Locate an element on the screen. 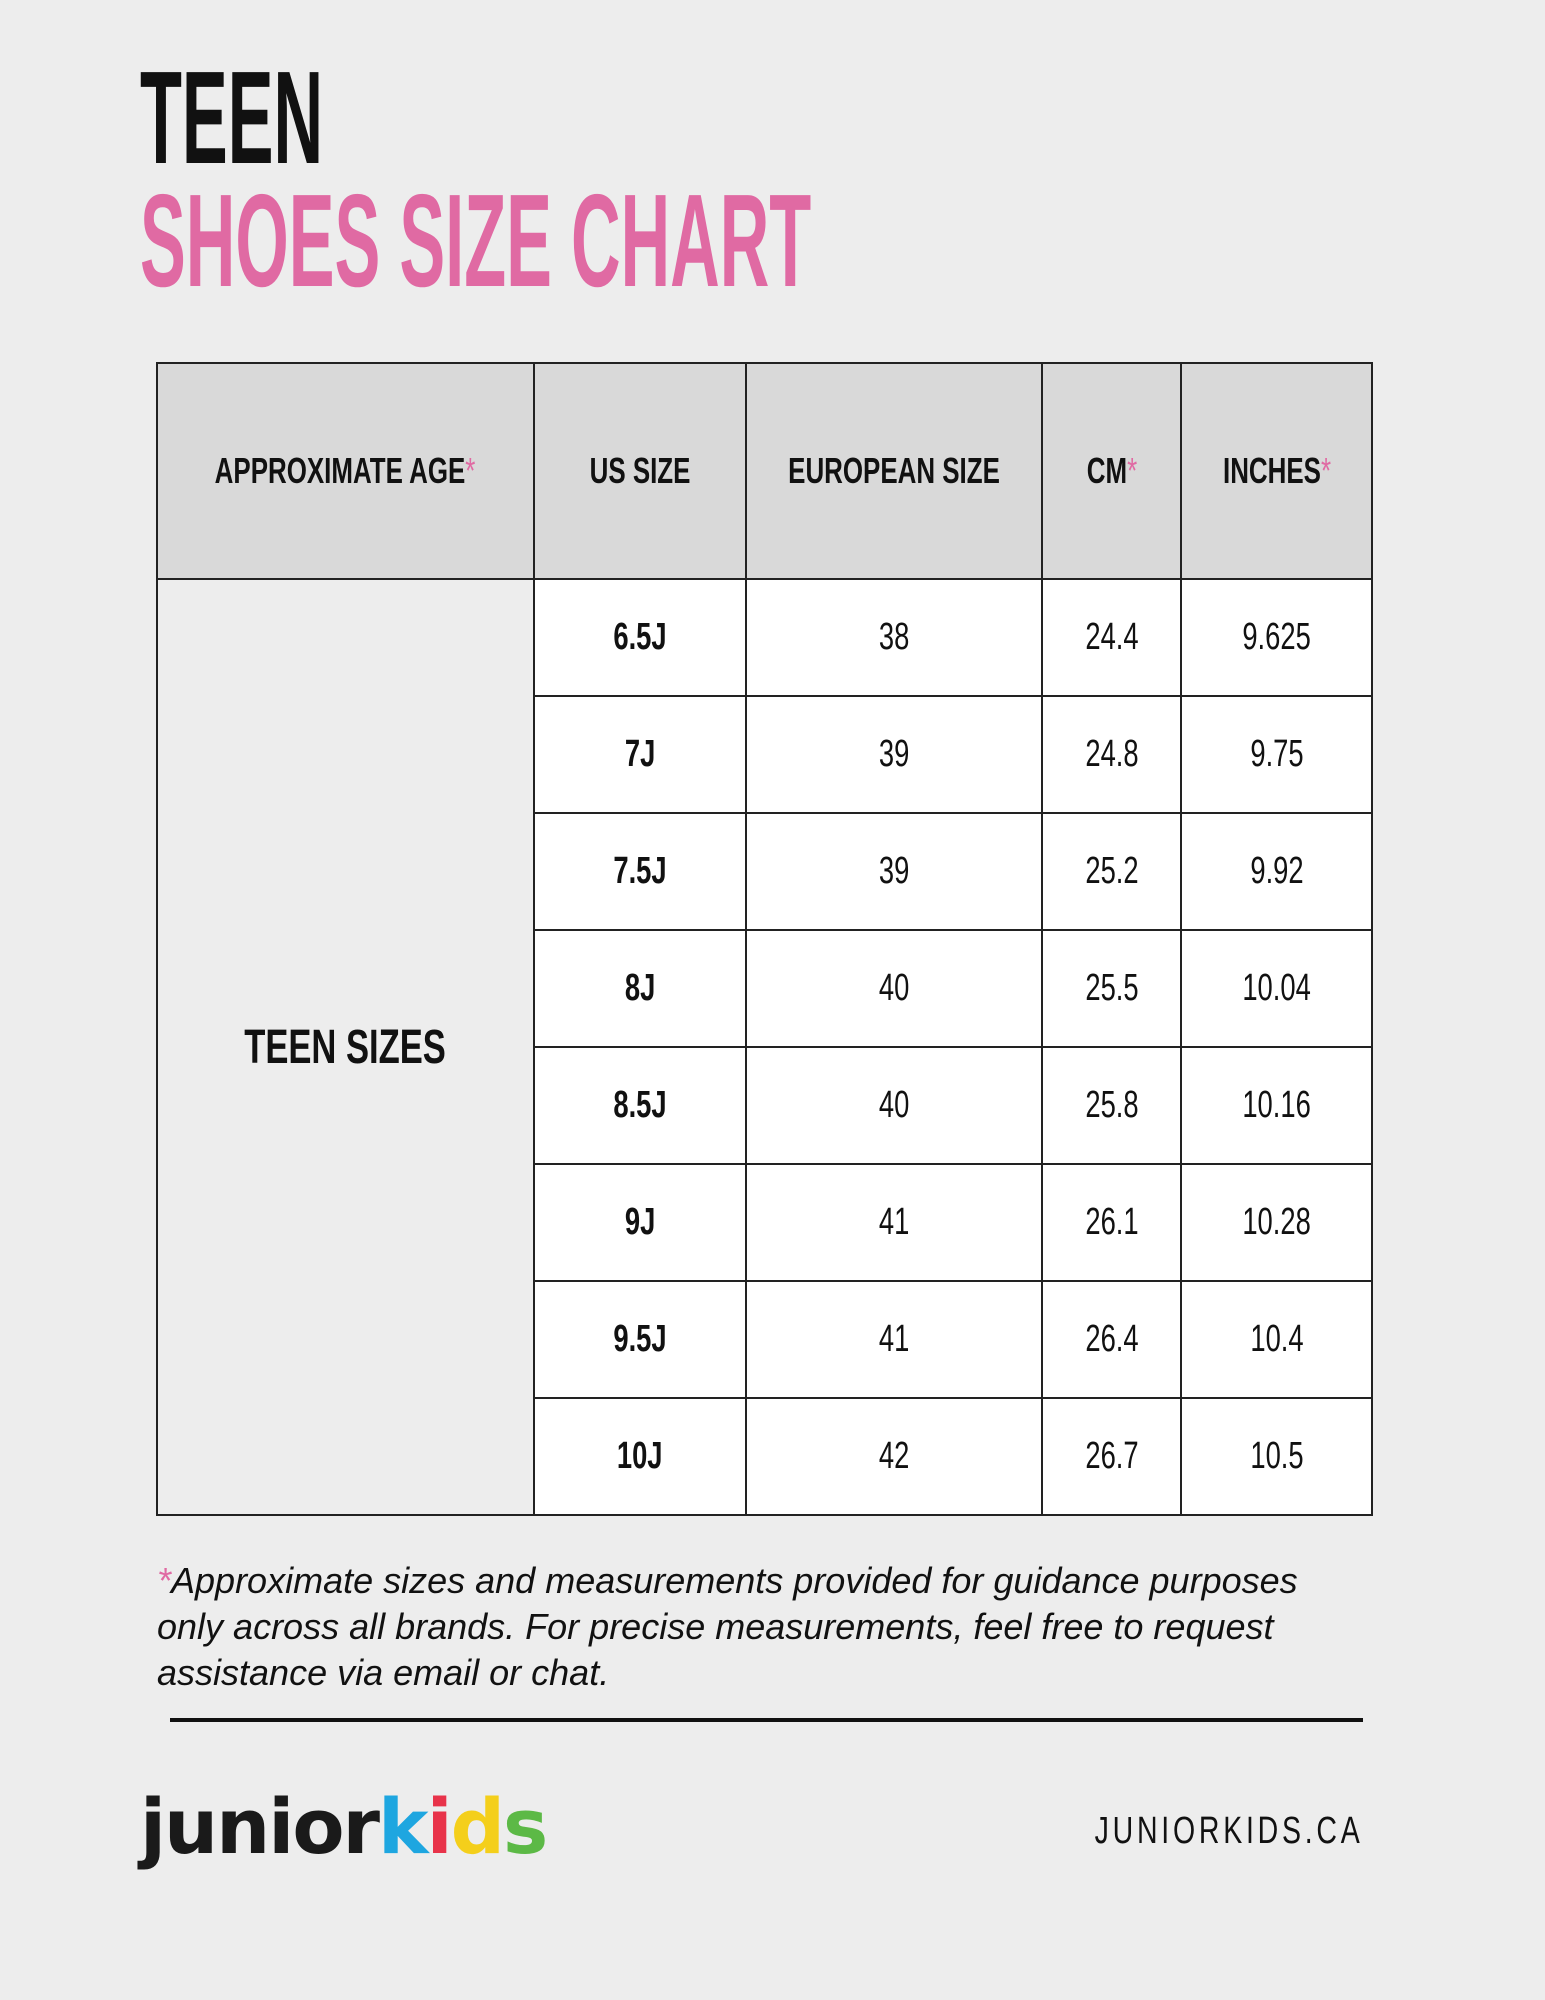  header-label: US SIZE is located at coordinates (640, 470).